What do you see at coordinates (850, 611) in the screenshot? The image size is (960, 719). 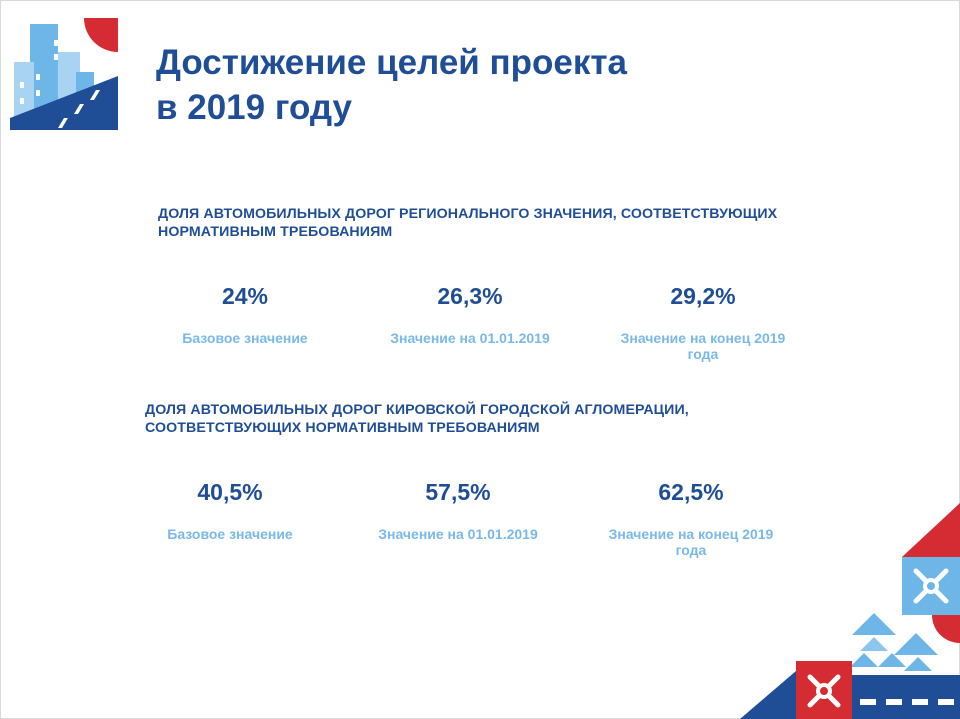 I see `corner-decoration` at bounding box center [850, 611].